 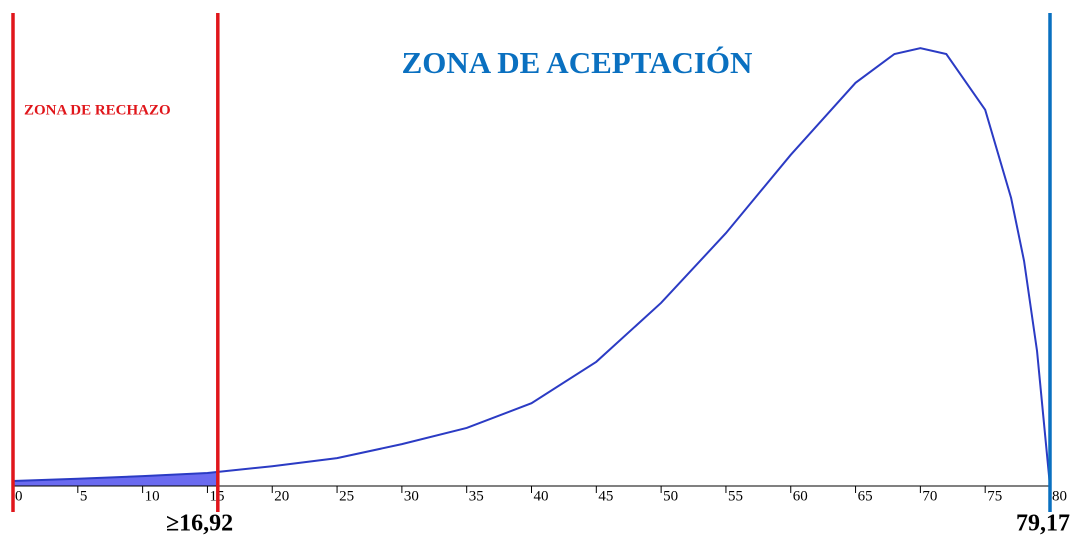 What do you see at coordinates (152, 496) in the screenshot?
I see `x-tick-label: 10` at bounding box center [152, 496].